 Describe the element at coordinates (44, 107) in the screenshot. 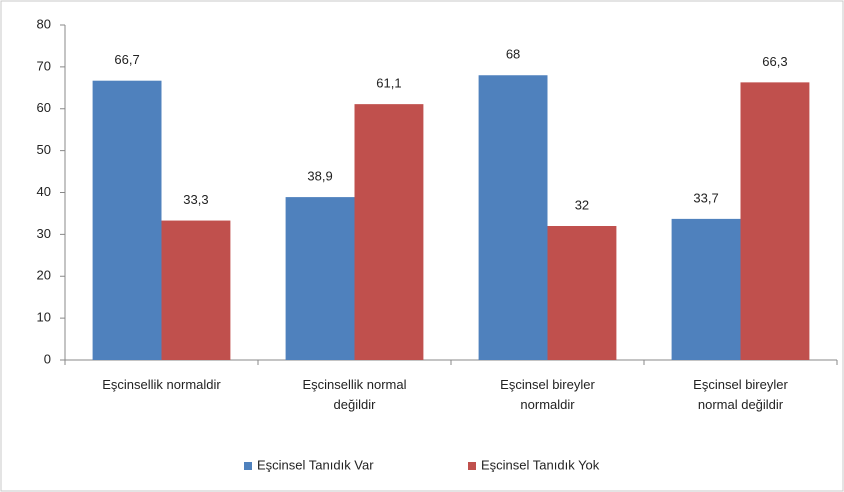

I see `y-tick-label: 60` at that location.